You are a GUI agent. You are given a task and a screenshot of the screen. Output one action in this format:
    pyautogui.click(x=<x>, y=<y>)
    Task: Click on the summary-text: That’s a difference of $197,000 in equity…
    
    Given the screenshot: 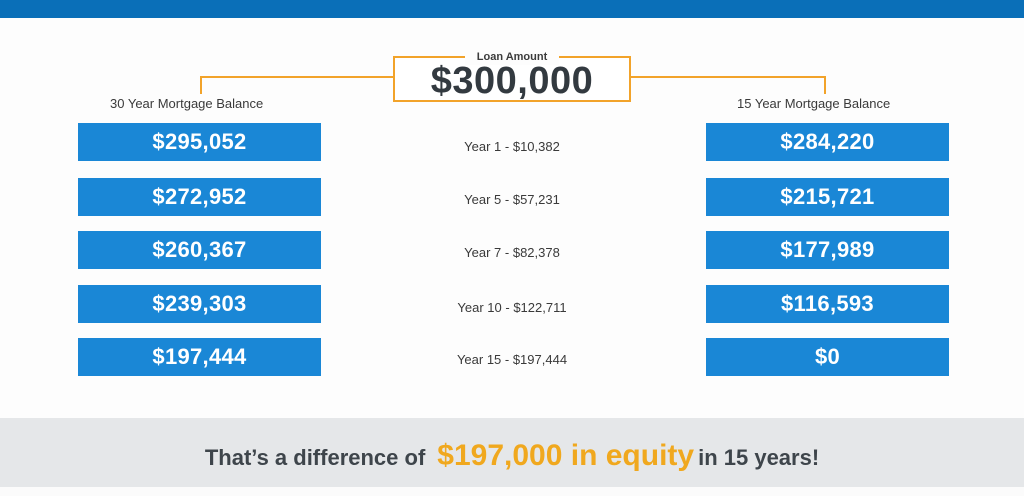 What is the action you would take?
    pyautogui.click(x=512, y=452)
    